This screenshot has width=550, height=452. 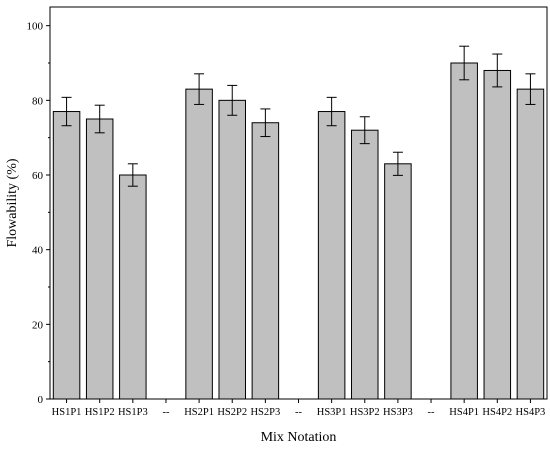 I want to click on error-bar-hs1p3, so click(x=132, y=175).